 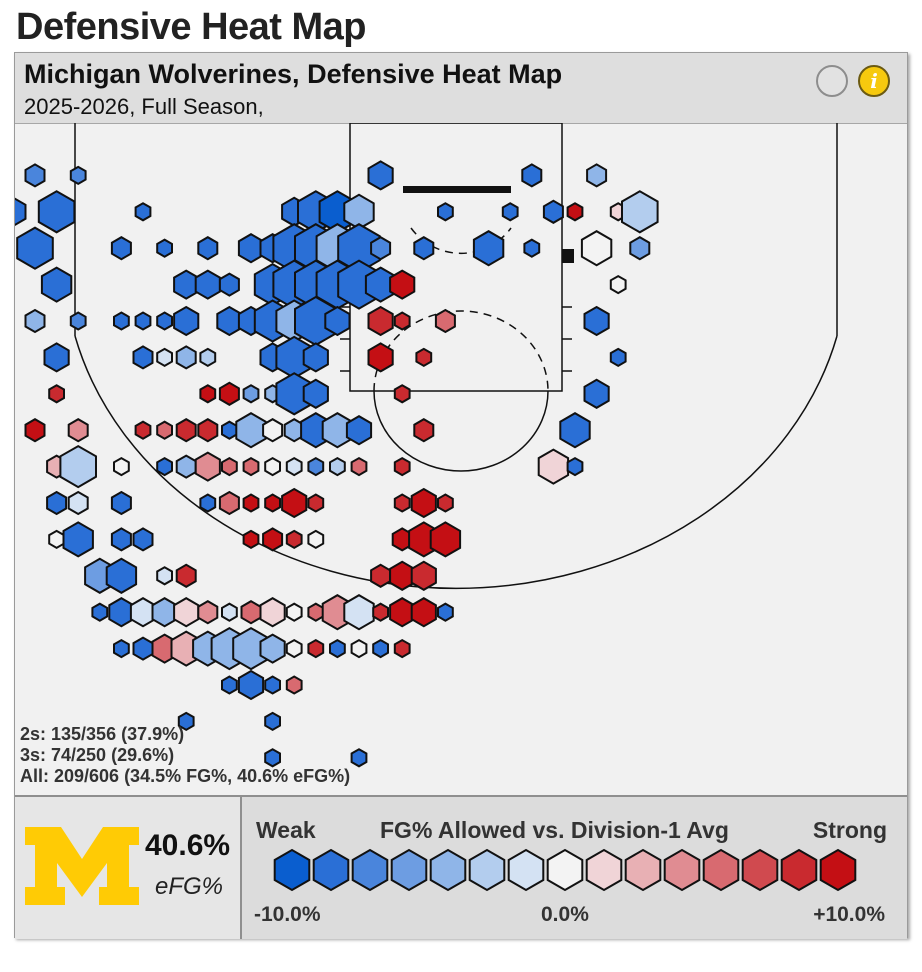 What do you see at coordinates (97, 755) in the screenshot?
I see `threes-stat: 3s: 74/250 (29.6%)` at bounding box center [97, 755].